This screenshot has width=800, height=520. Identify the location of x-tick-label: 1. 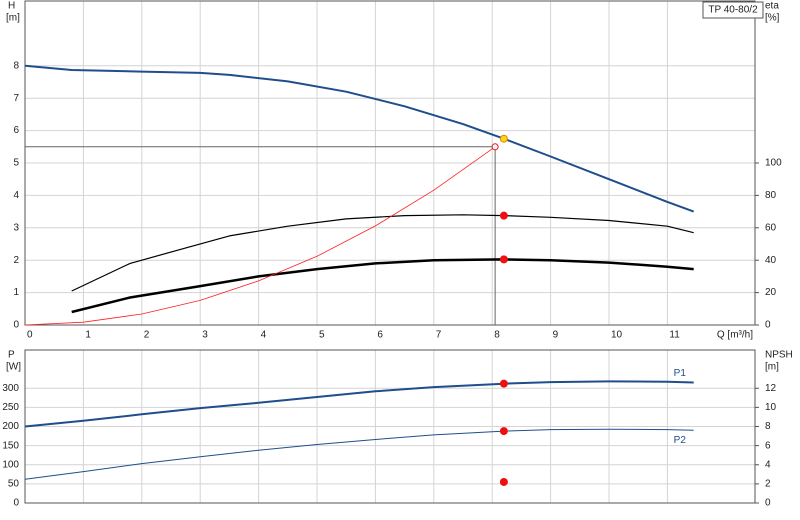
(88, 335).